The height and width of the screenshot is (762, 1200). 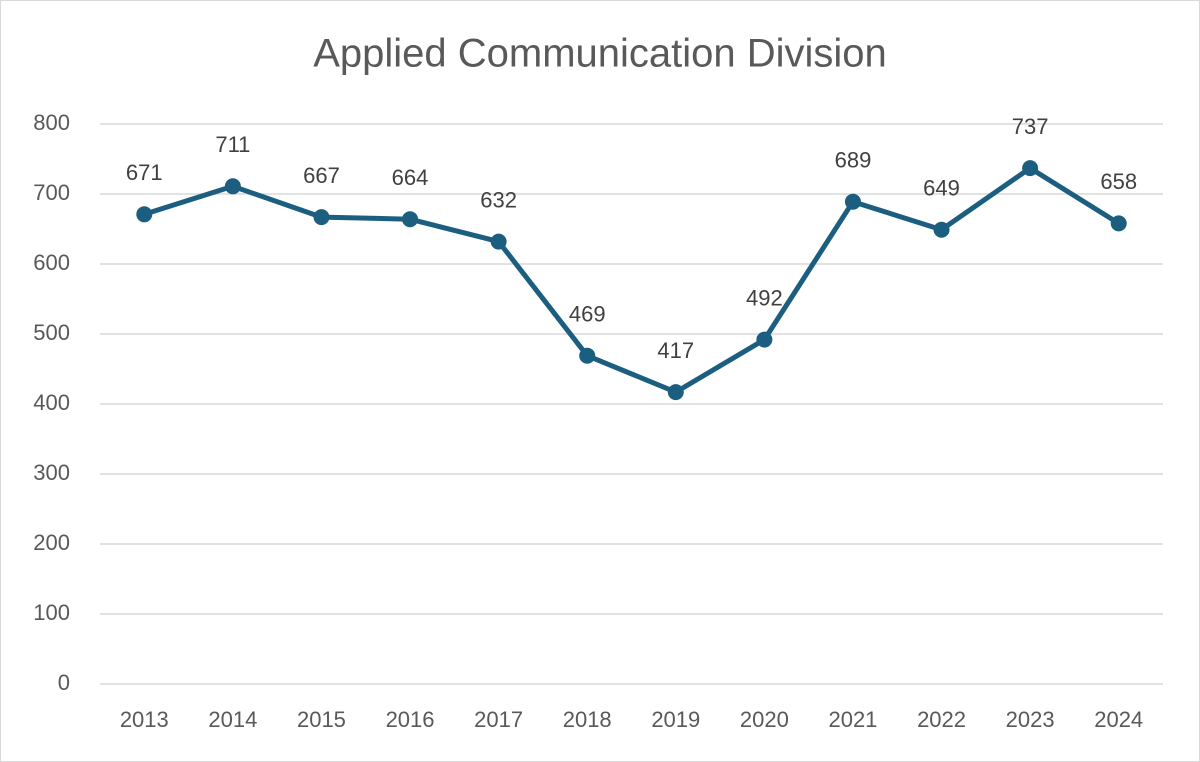 I want to click on x-tick-label: 2020, so click(x=764, y=719).